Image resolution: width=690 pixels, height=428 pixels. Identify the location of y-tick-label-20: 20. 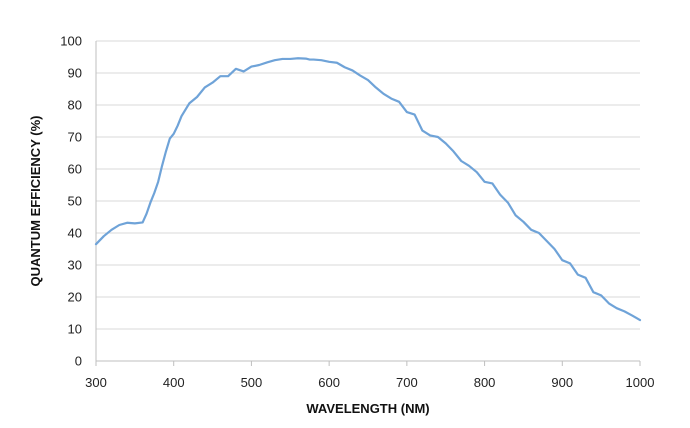
(75, 297).